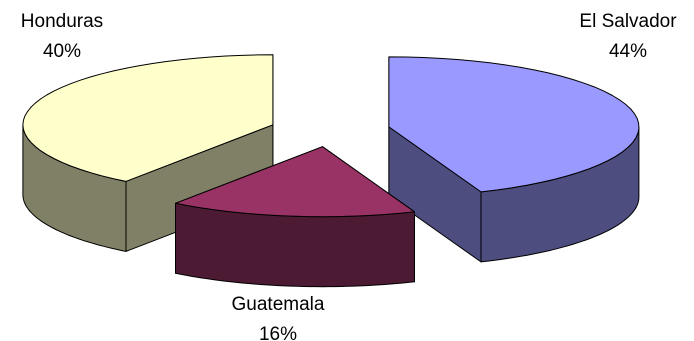  I want to click on slice-label: El Salvador, so click(628, 21).